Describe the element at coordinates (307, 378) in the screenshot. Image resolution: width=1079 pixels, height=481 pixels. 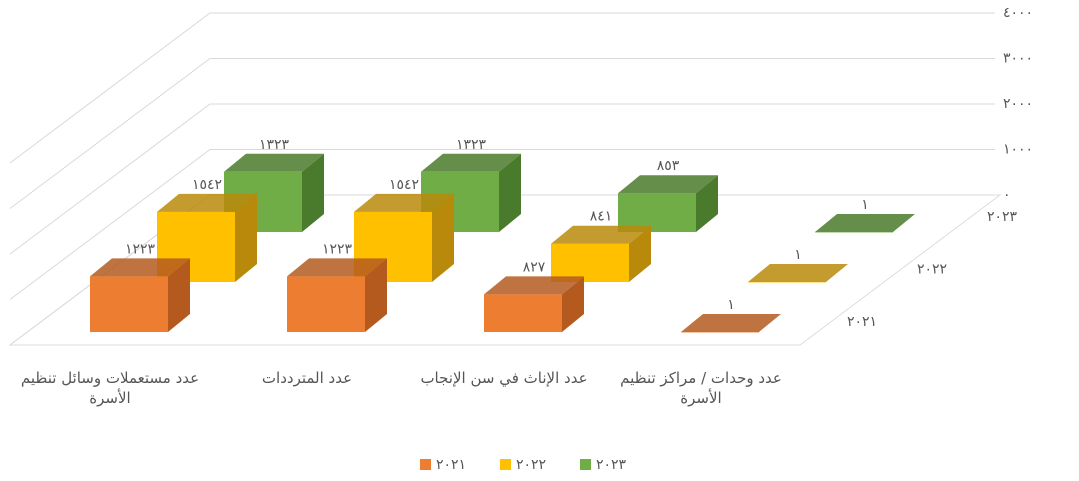
I see `x-tick-label: عدد المترددات` at that location.